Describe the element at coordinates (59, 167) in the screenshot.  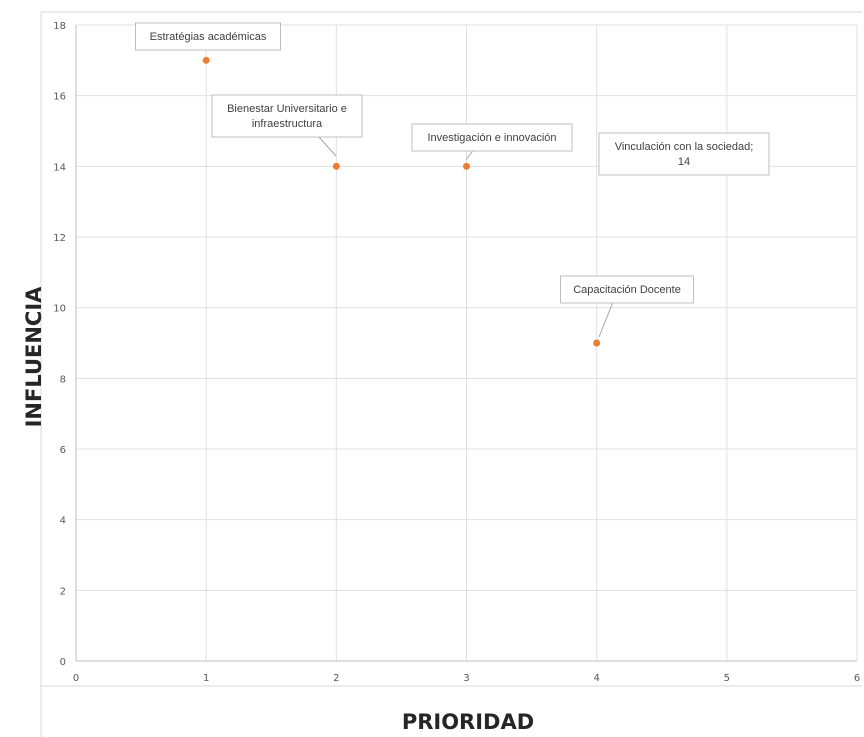
I see `y-tick-label: 14` at that location.